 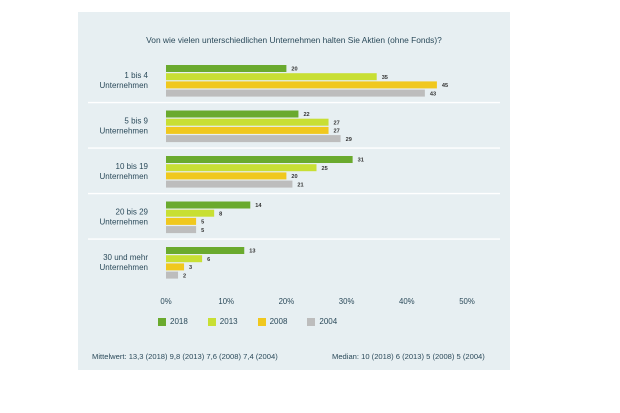 What do you see at coordinates (226, 301) in the screenshot?
I see `x-tick-label: 10%` at bounding box center [226, 301].